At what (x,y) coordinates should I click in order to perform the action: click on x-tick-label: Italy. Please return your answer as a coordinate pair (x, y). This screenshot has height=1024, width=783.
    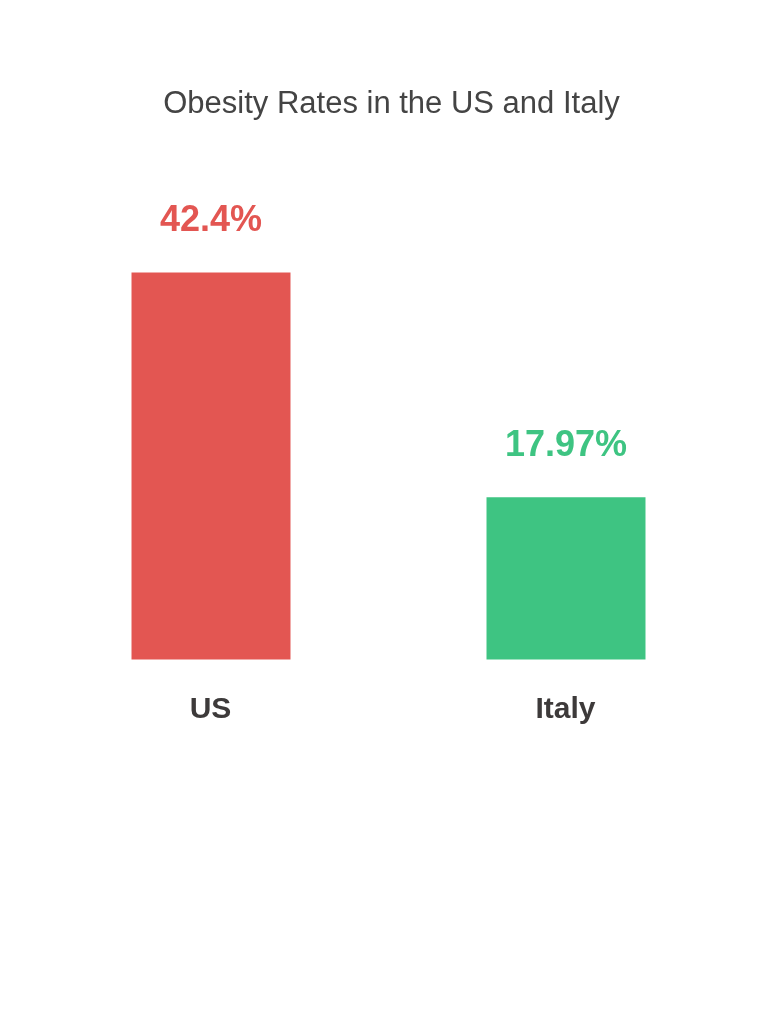
    Looking at the image, I should click on (565, 708).